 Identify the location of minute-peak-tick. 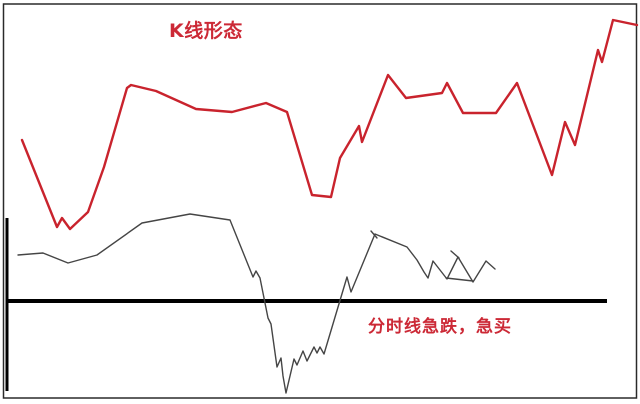
(374, 234).